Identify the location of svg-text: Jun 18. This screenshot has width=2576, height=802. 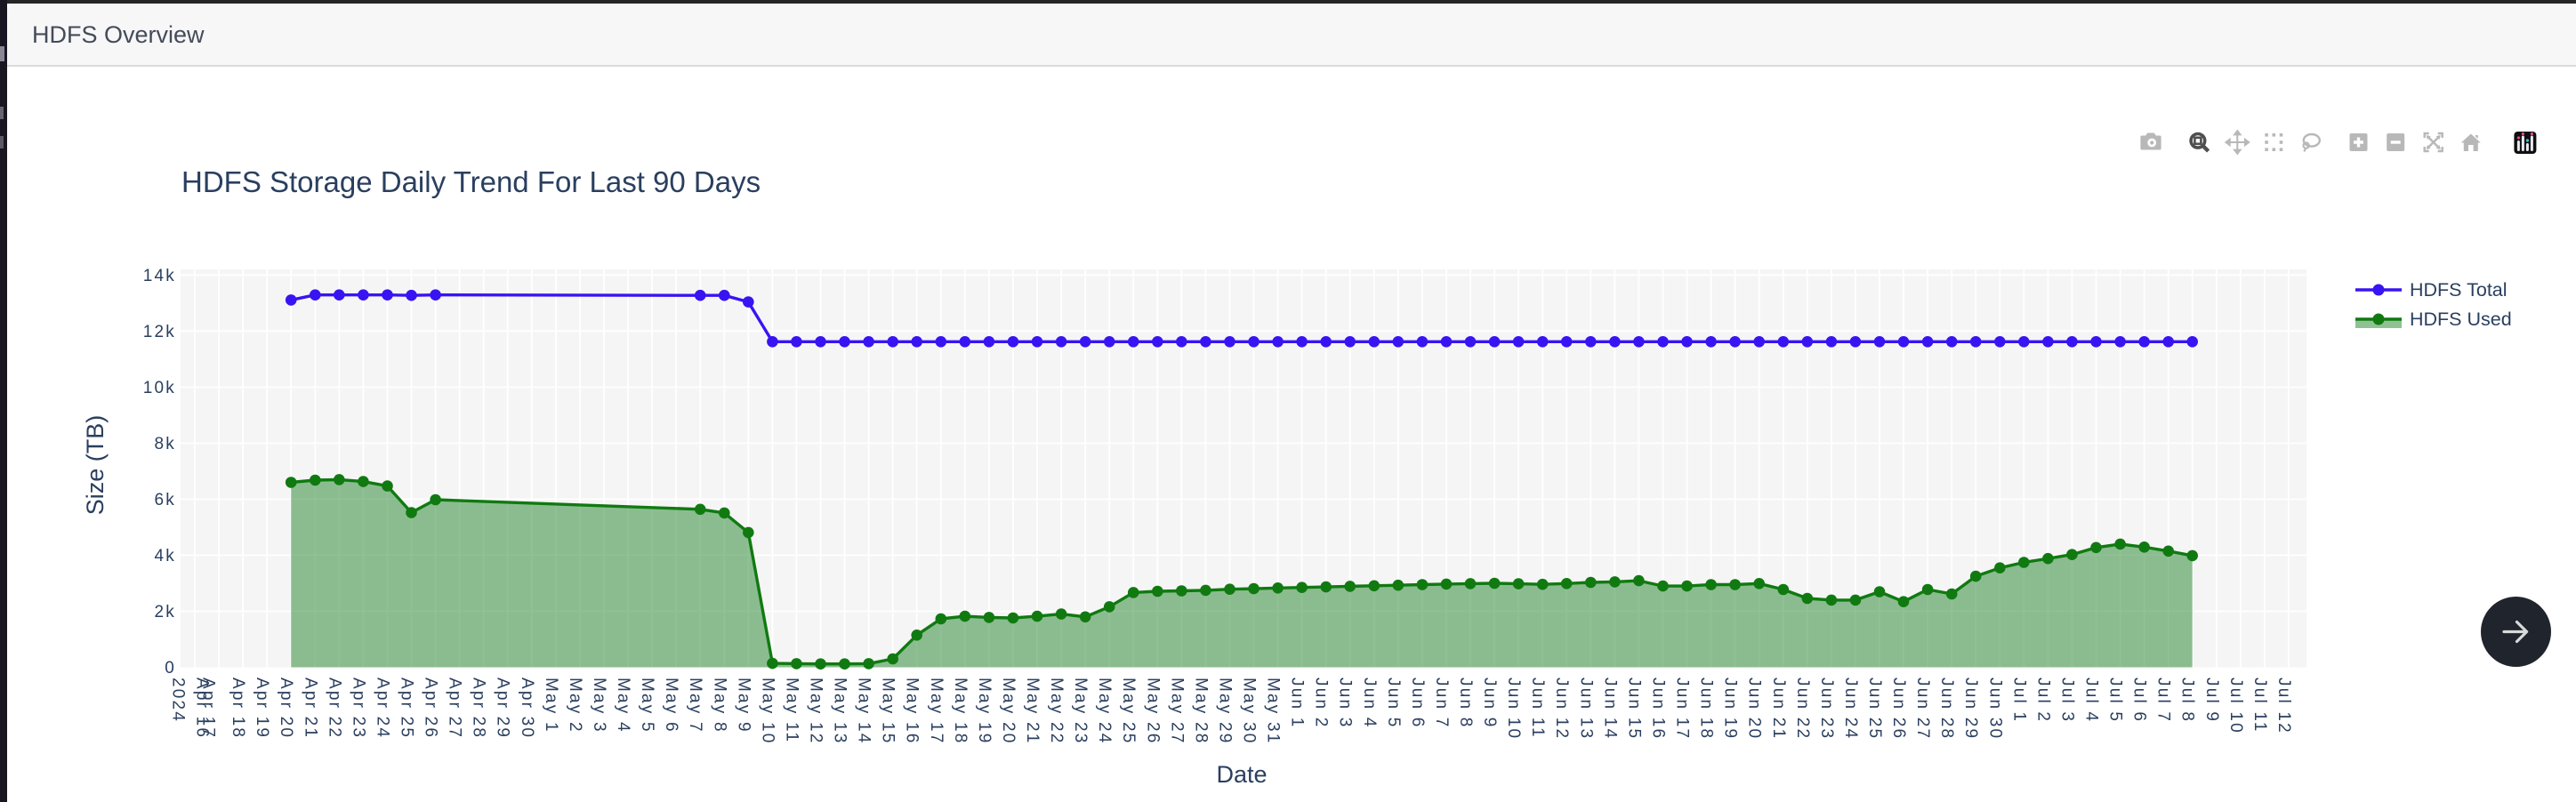
(1706, 709).